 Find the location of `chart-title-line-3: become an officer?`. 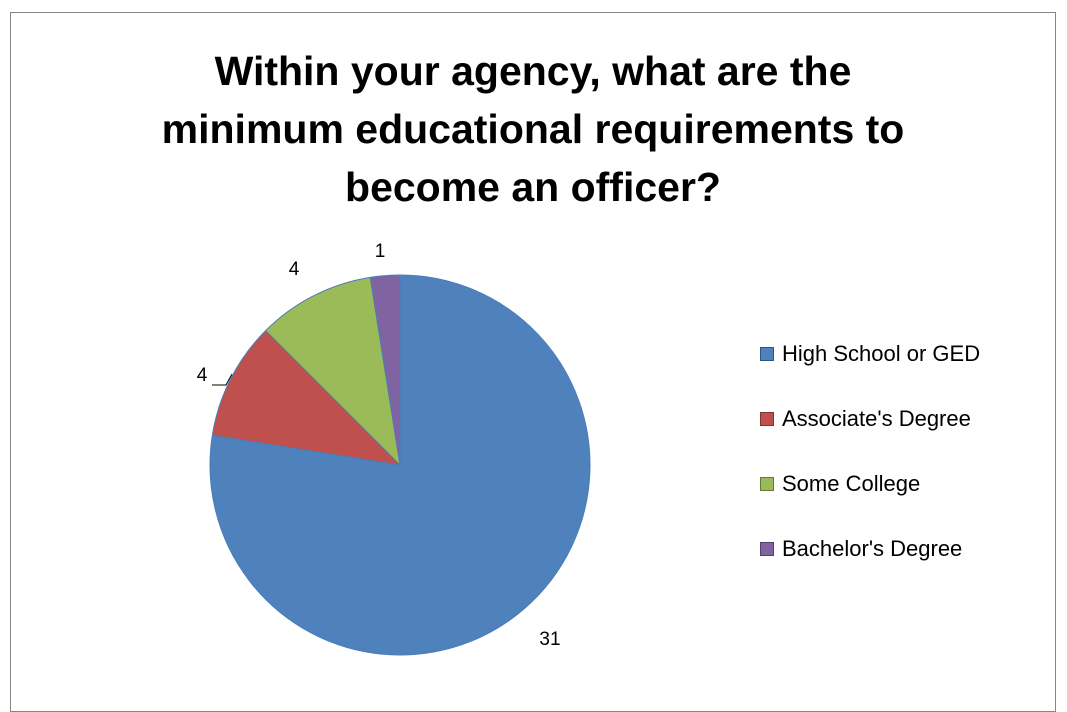

chart-title-line-3: become an officer? is located at coordinates (533, 187).